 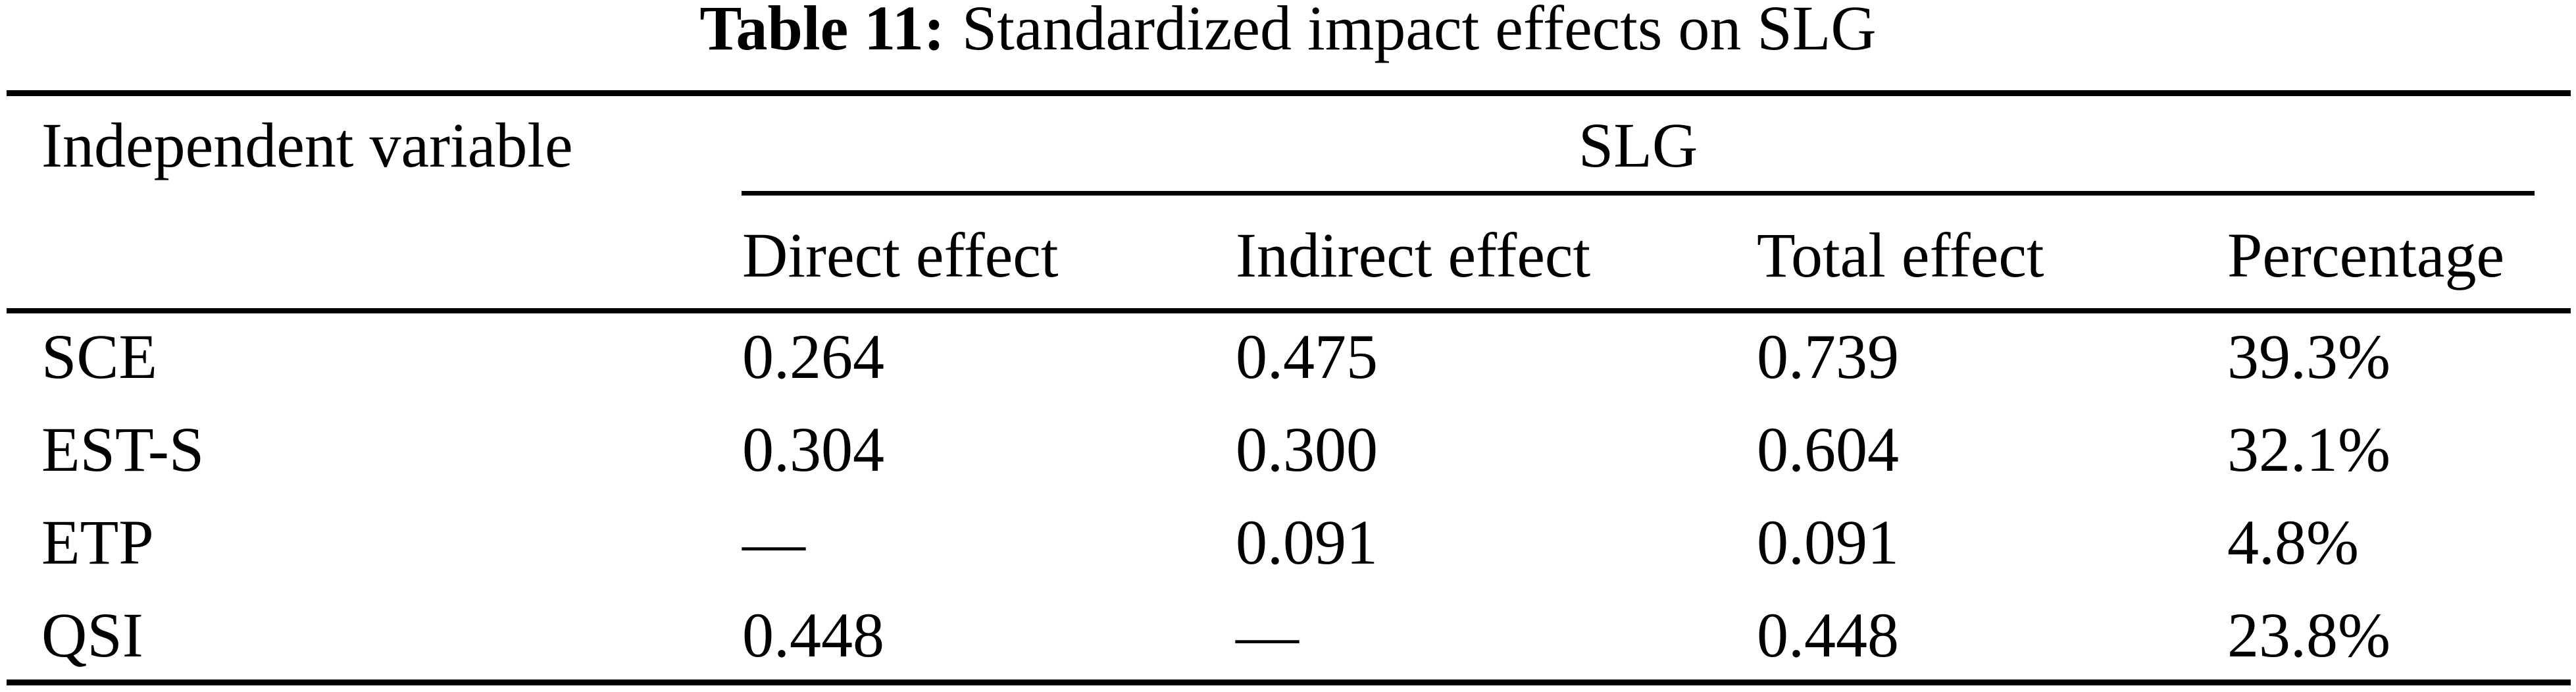 What do you see at coordinates (1639, 193) in the screenshot?
I see `rule-under-slg` at bounding box center [1639, 193].